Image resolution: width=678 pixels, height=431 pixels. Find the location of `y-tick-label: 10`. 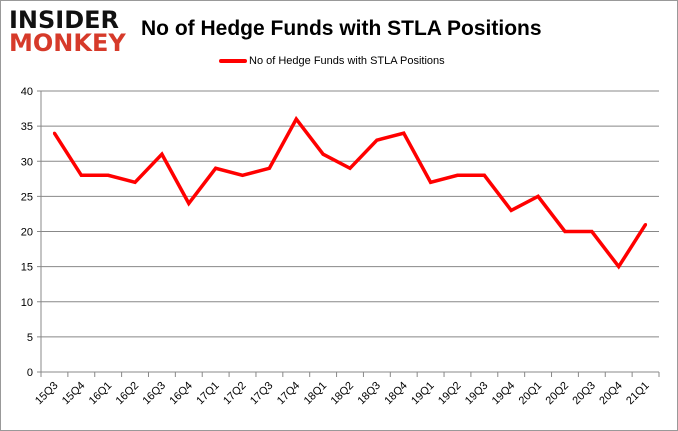

y-tick-label: 10 is located at coordinates (27, 303).